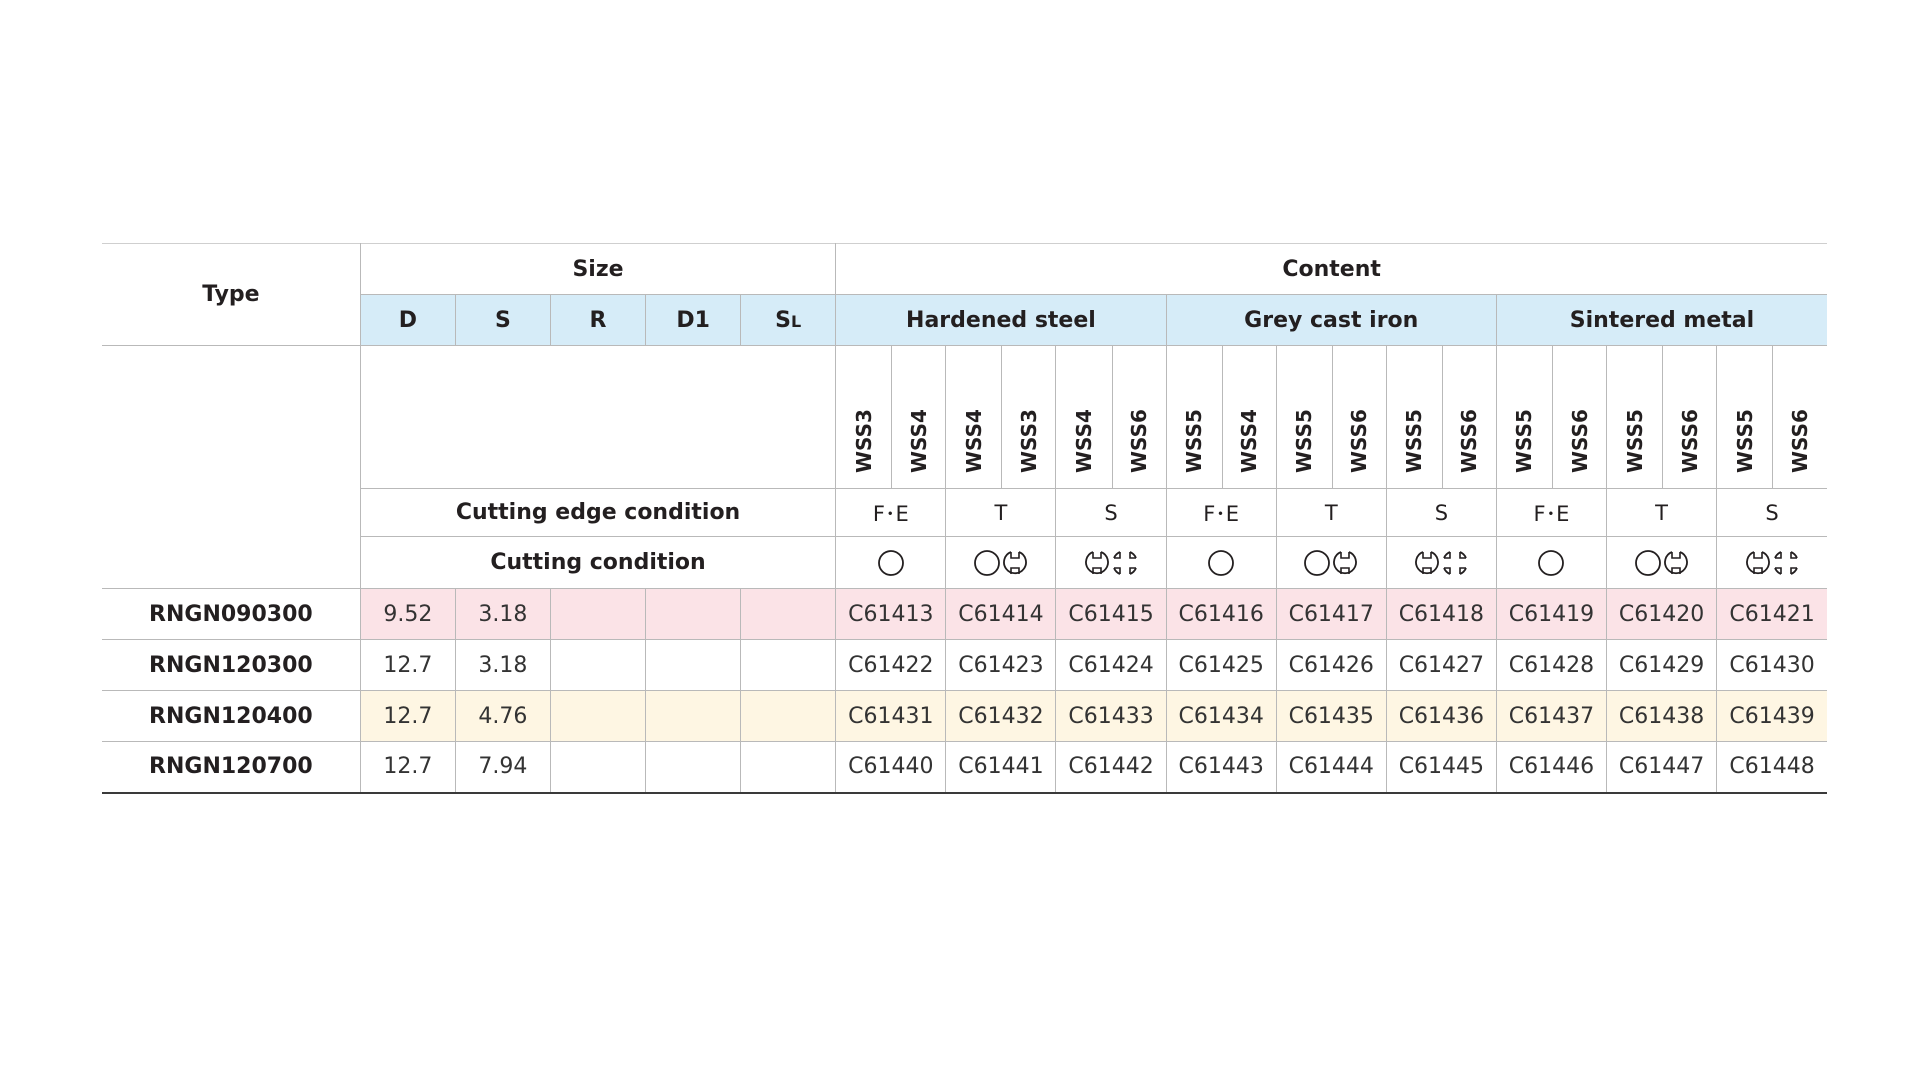 Image resolution: width=1920 pixels, height=1080 pixels. What do you see at coordinates (1111, 767) in the screenshot?
I see `code-cell: C61442` at bounding box center [1111, 767].